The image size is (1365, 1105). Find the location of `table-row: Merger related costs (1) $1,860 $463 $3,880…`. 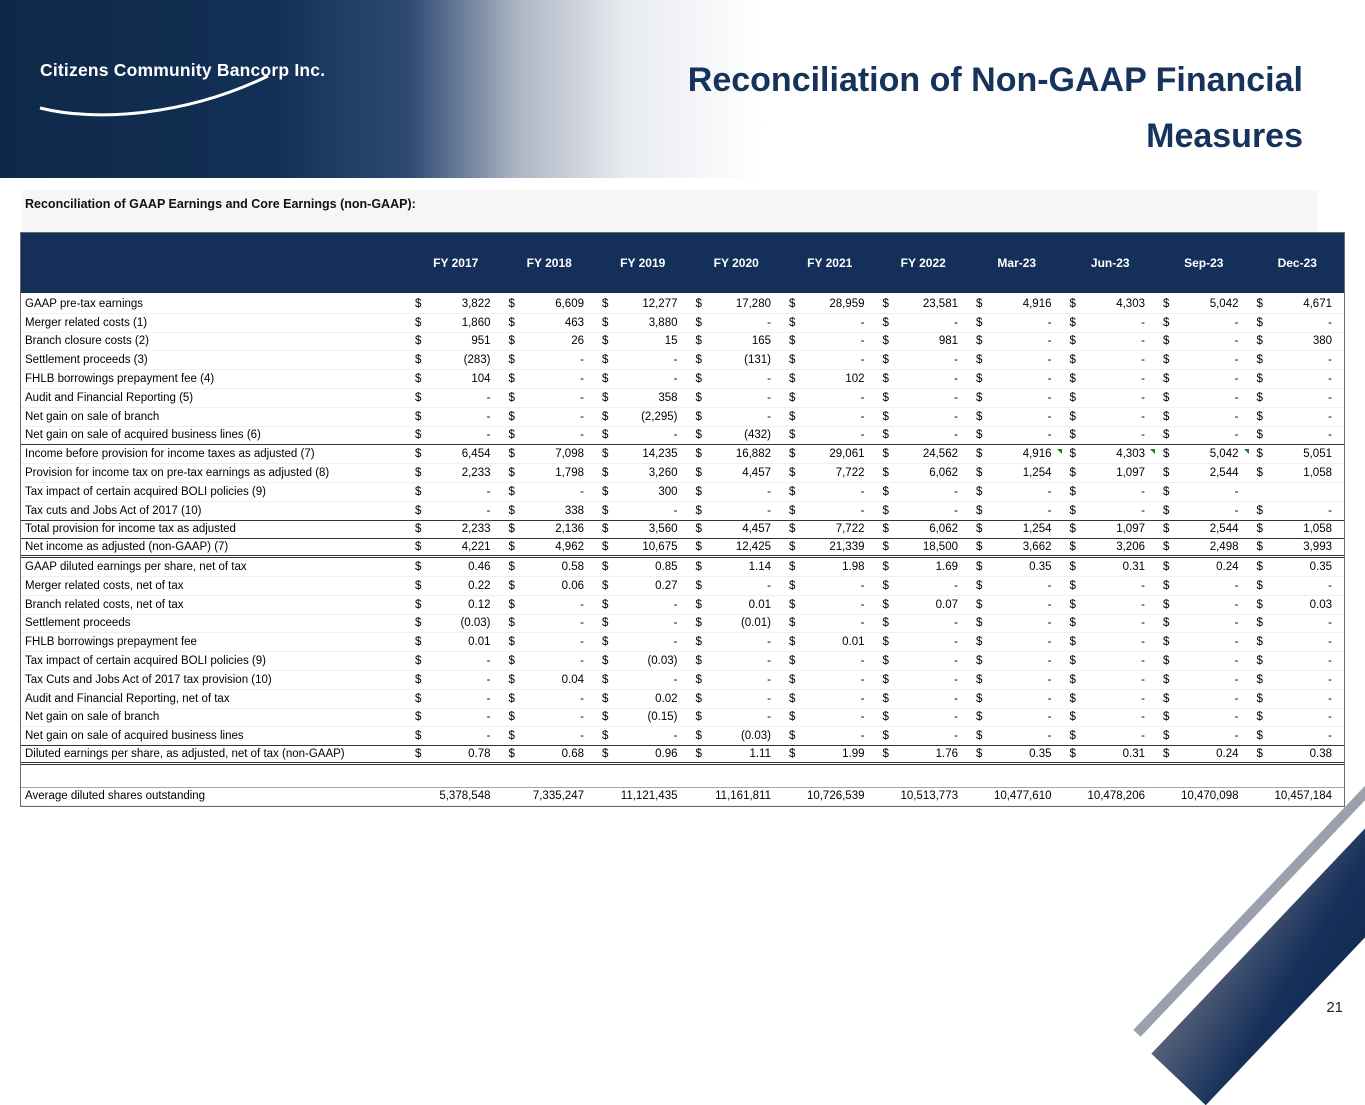

table-row: Merger related costs (1) $1,860 $463 $3,880… is located at coordinates (682, 323).